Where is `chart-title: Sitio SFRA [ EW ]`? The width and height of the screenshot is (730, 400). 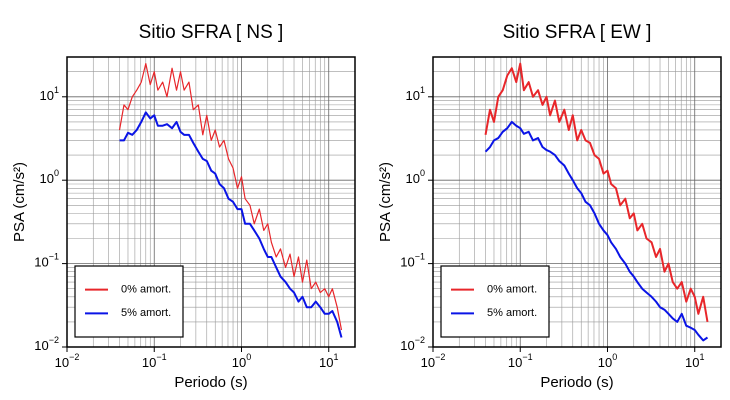 chart-title: Sitio SFRA [ EW ] is located at coordinates (577, 32).